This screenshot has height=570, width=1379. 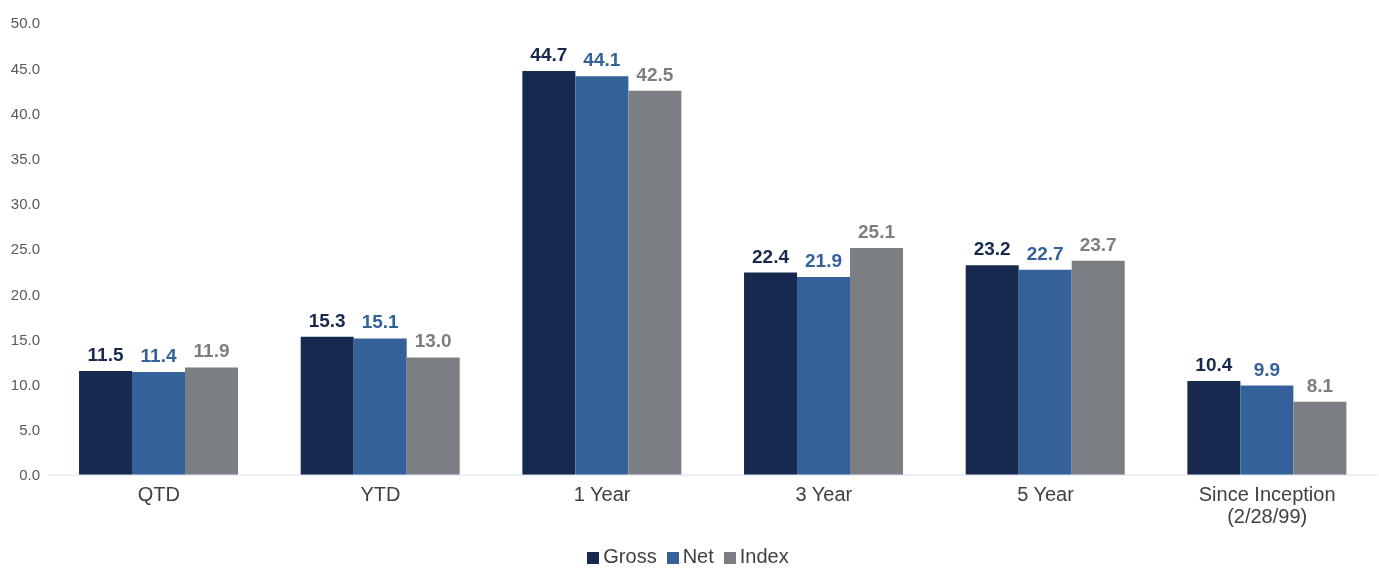 I want to click on data-label: 23.7, so click(x=1098, y=244).